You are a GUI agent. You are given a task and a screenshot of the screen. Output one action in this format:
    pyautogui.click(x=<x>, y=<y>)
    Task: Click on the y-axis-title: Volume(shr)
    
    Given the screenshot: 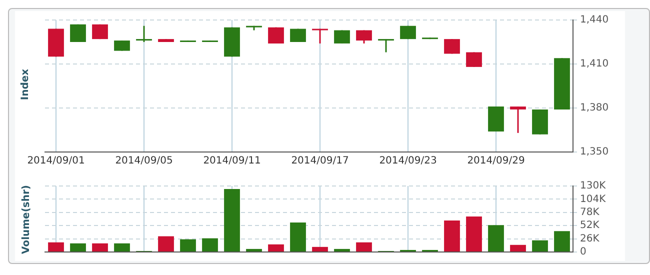 What is the action you would take?
    pyautogui.click(x=26, y=219)
    